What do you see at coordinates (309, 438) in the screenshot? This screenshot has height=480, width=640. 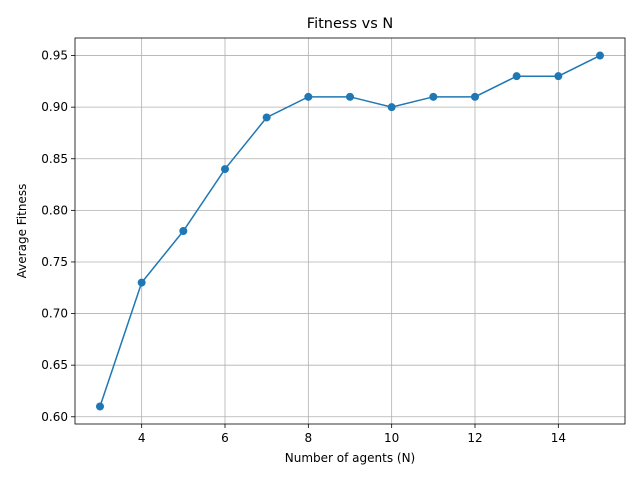 I see `x-tick-label: 8` at bounding box center [309, 438].